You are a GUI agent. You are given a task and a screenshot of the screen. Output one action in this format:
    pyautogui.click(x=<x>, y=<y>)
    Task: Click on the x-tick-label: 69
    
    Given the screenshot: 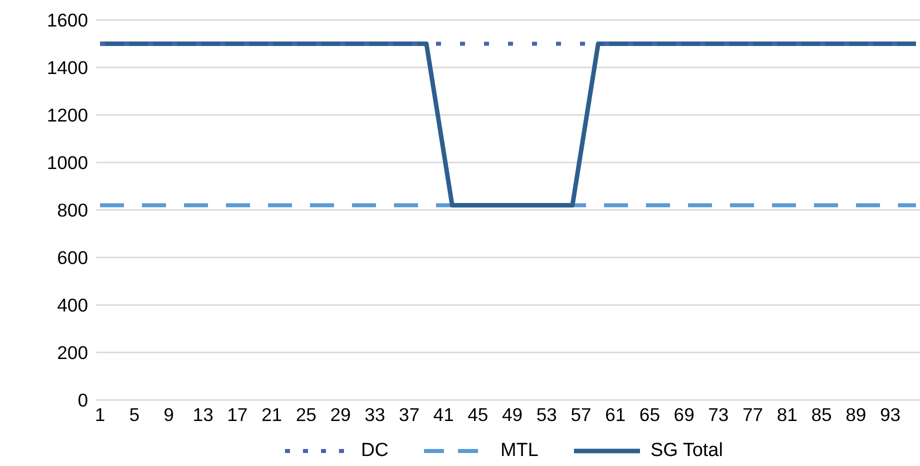 What is the action you would take?
    pyautogui.click(x=684, y=415)
    